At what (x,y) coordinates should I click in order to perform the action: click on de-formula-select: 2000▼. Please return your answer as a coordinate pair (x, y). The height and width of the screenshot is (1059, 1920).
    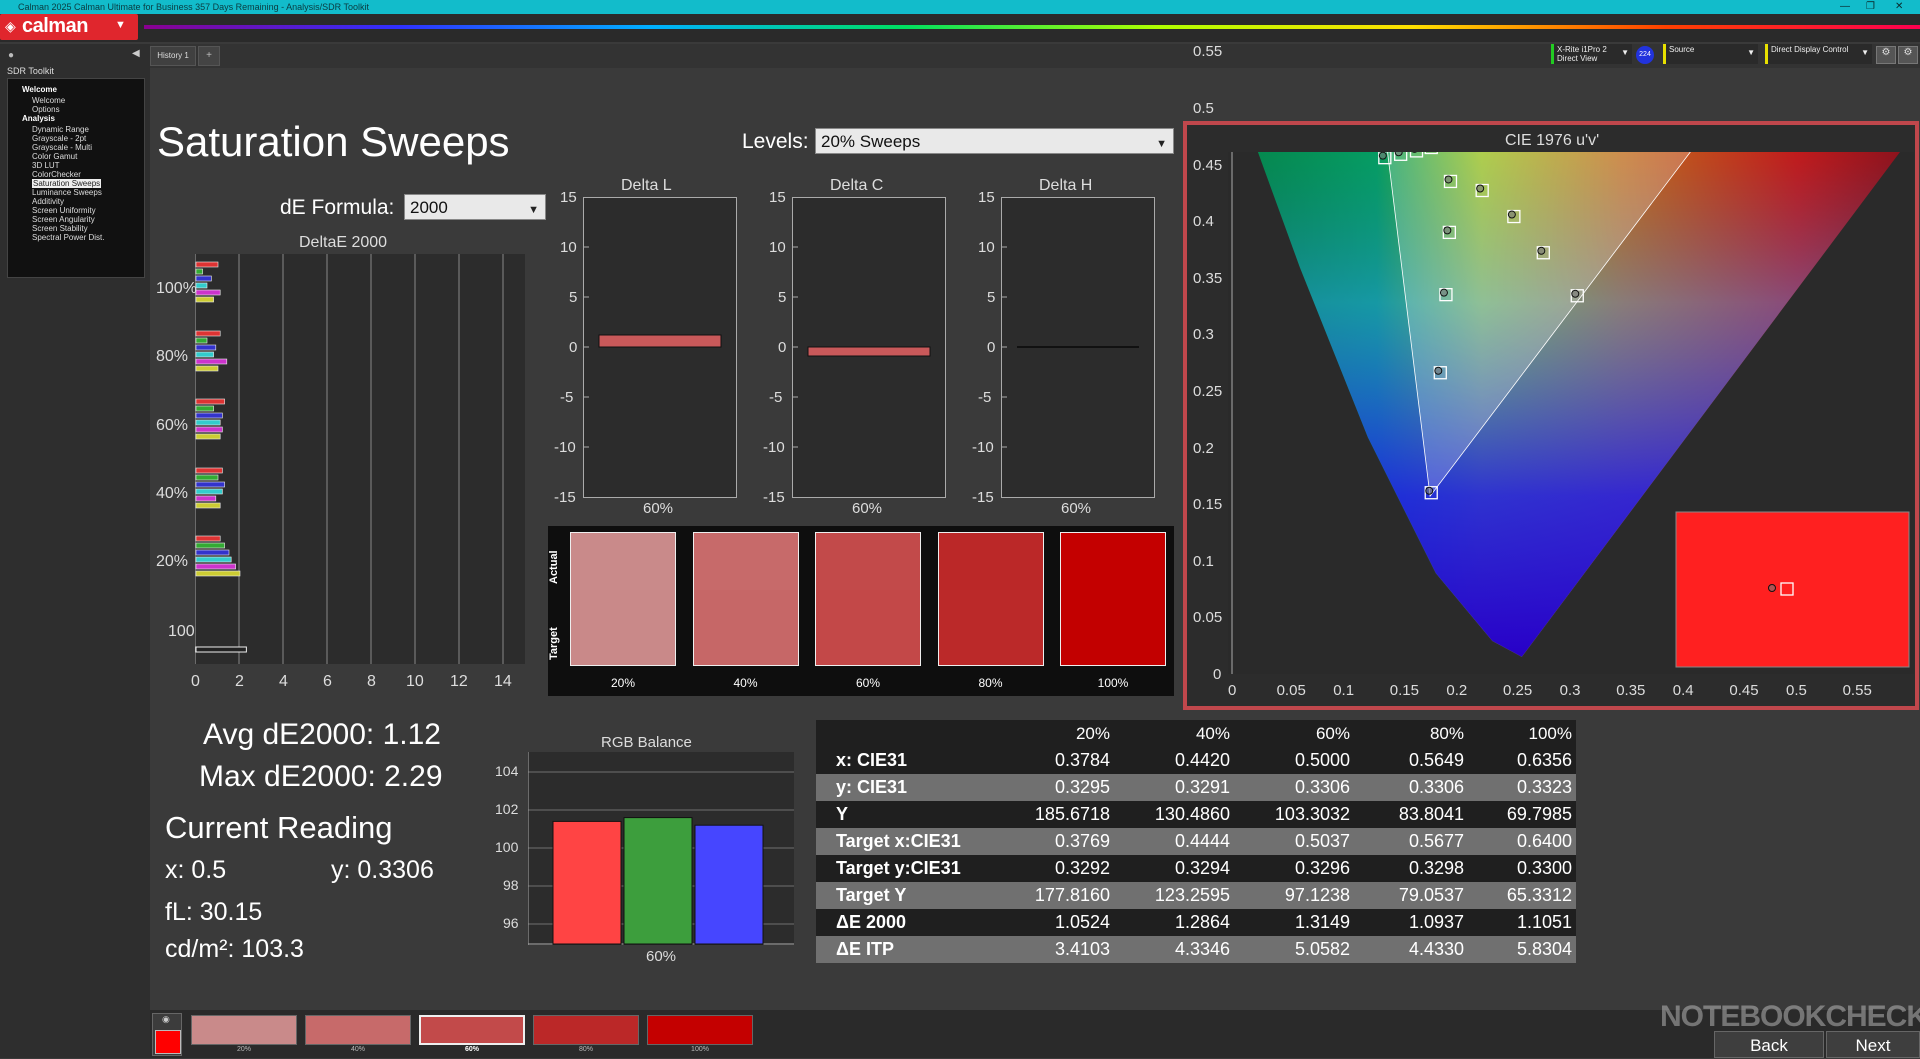
    Looking at the image, I should click on (475, 207).